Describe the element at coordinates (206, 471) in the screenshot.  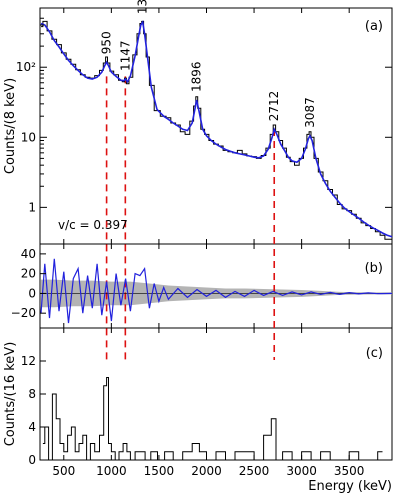
I see `x-tick-label-2000: 2000` at that location.